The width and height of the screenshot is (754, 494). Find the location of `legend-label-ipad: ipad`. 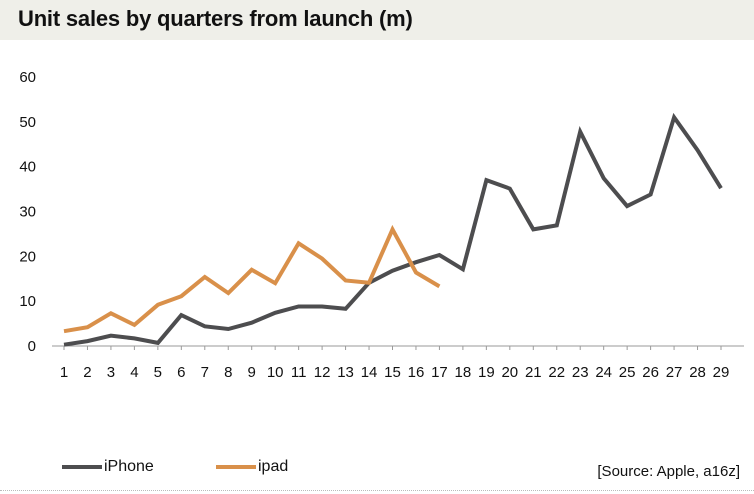

legend-label-ipad: ipad is located at coordinates (273, 466).